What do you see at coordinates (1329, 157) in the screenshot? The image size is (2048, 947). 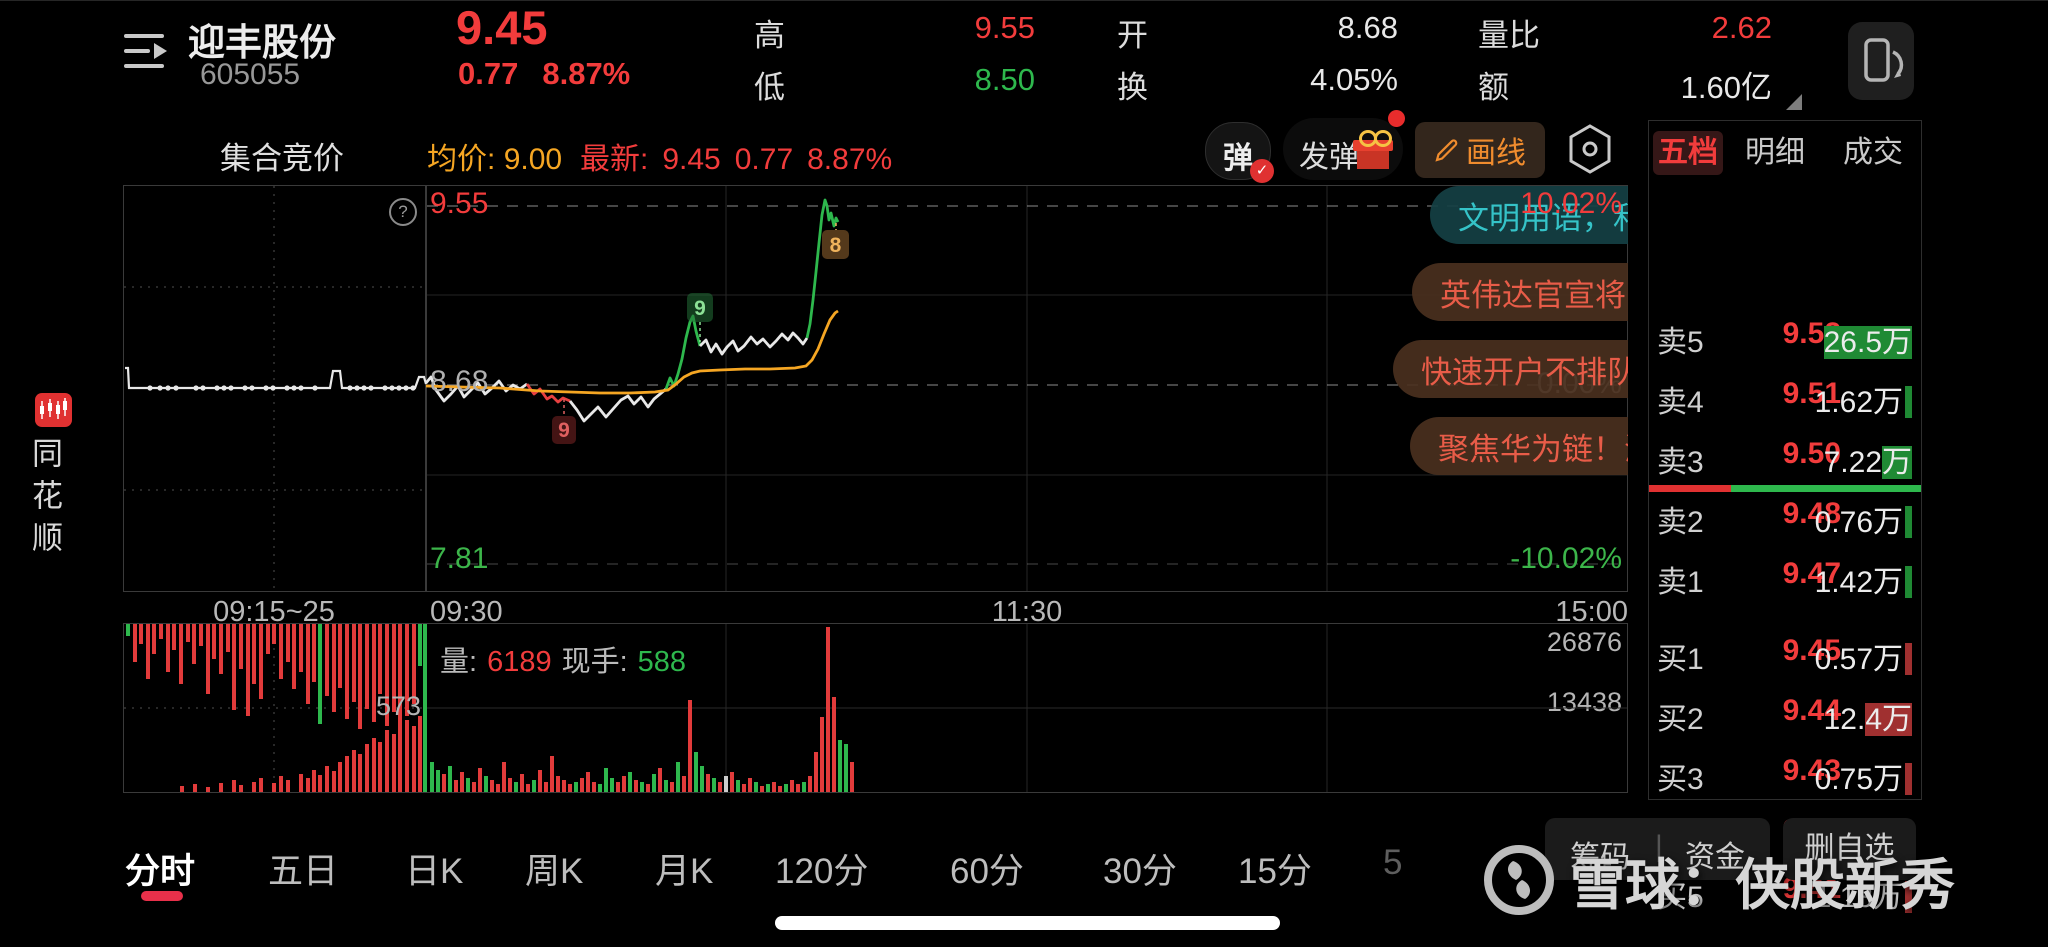 I see `send-danmaku-label: 发弹` at bounding box center [1329, 157].